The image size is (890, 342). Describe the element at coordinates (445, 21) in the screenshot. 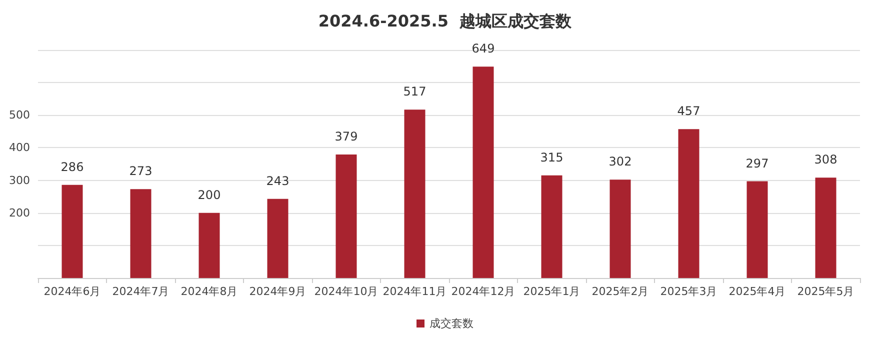

I see `chart-title: 2024.6-2025.5 越城区成交套数` at that location.